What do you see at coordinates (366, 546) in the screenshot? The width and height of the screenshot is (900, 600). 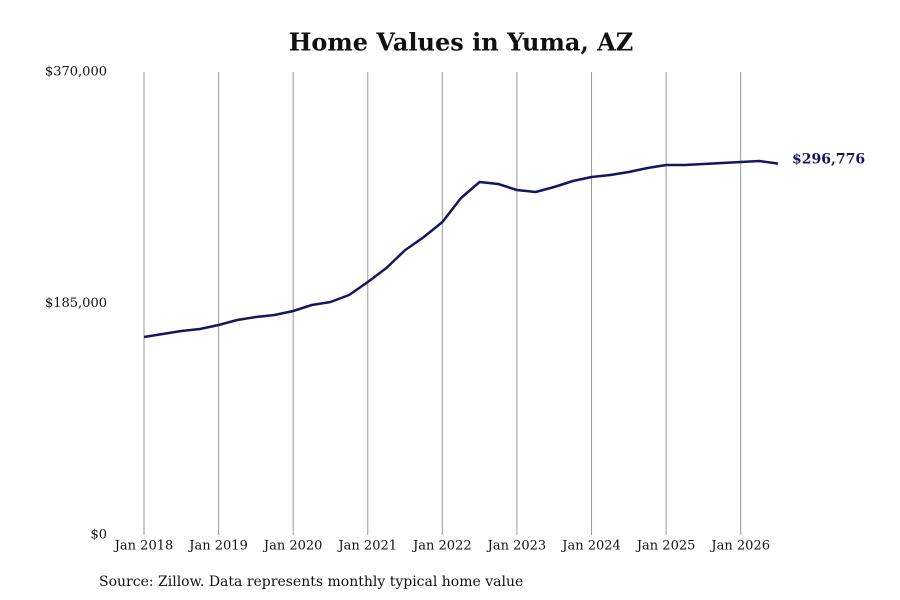 I see `x-tick-label: Jan 2021` at bounding box center [366, 546].